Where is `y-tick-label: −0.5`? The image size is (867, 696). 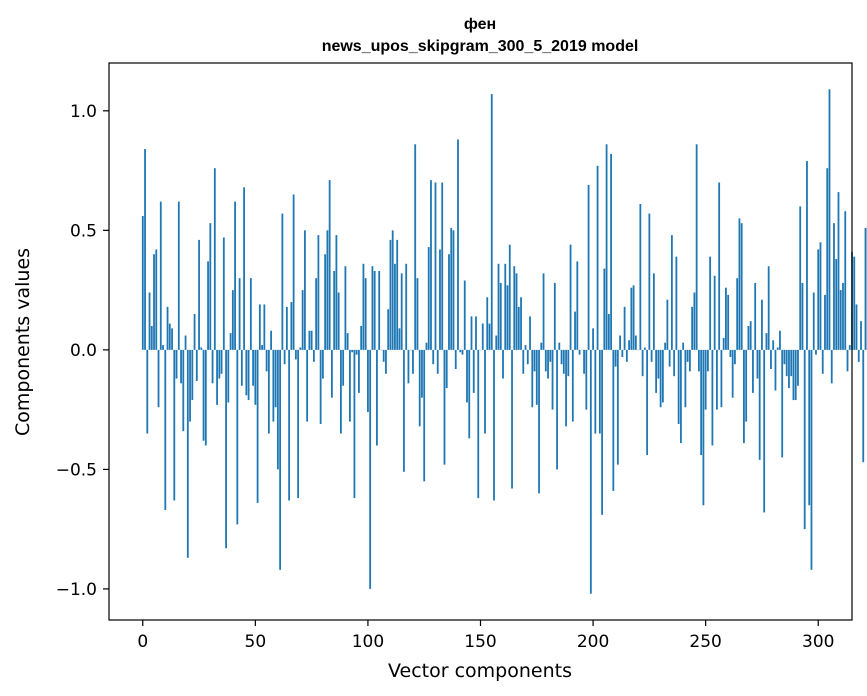 y-tick-label: −0.5 is located at coordinates (76, 470).